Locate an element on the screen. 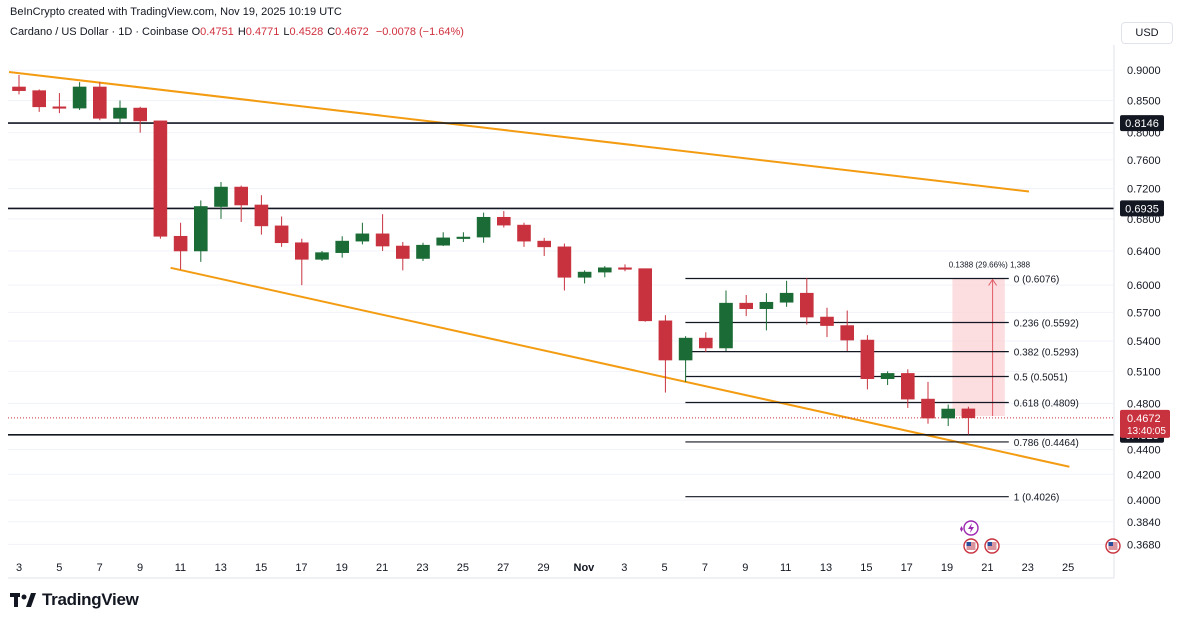 The height and width of the screenshot is (621, 1181). event-markers is located at coordinates (1040, 537).